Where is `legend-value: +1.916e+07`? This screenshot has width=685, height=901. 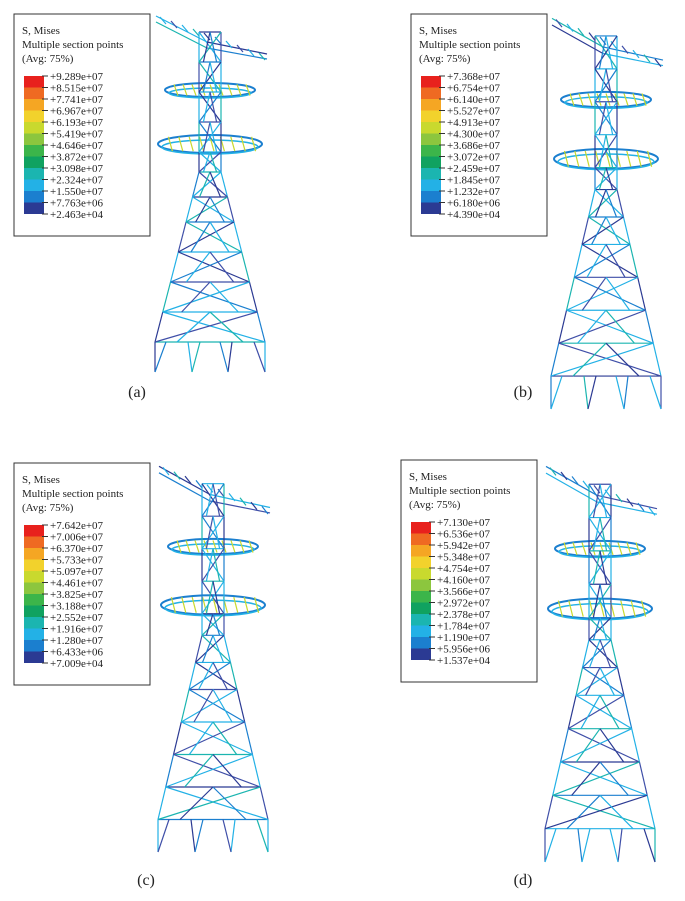
legend-value: +1.916e+07 is located at coordinates (77, 630).